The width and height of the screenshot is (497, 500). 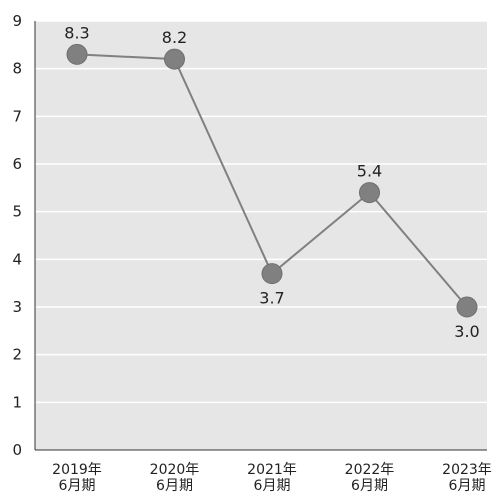 I want to click on y-tick-label-3: 3, so click(x=17, y=307).